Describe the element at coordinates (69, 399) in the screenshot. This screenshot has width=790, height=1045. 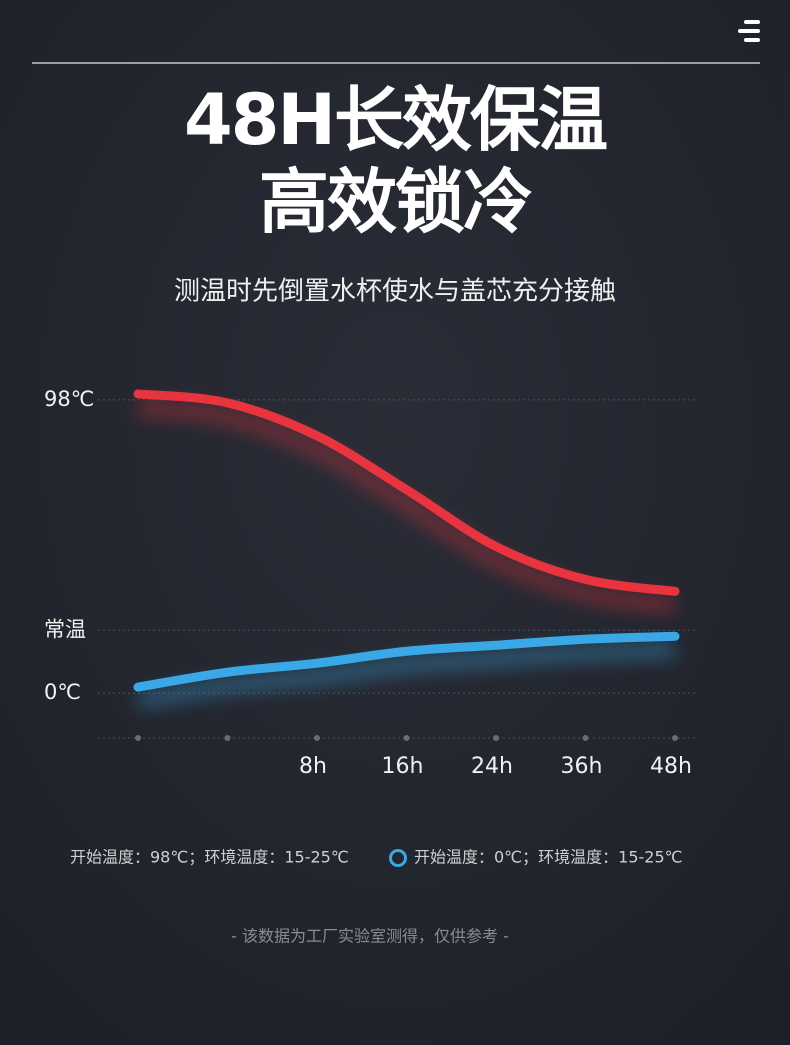
I see `y-tick-label: 98℃` at that location.